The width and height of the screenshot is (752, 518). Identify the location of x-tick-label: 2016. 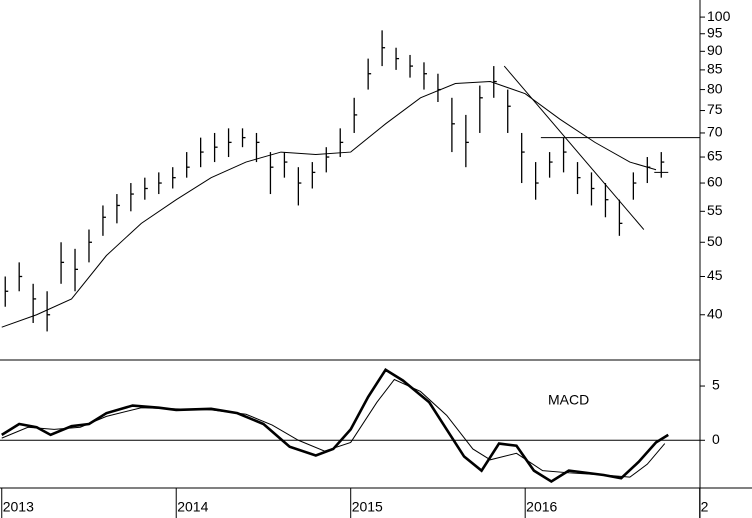
(541, 507).